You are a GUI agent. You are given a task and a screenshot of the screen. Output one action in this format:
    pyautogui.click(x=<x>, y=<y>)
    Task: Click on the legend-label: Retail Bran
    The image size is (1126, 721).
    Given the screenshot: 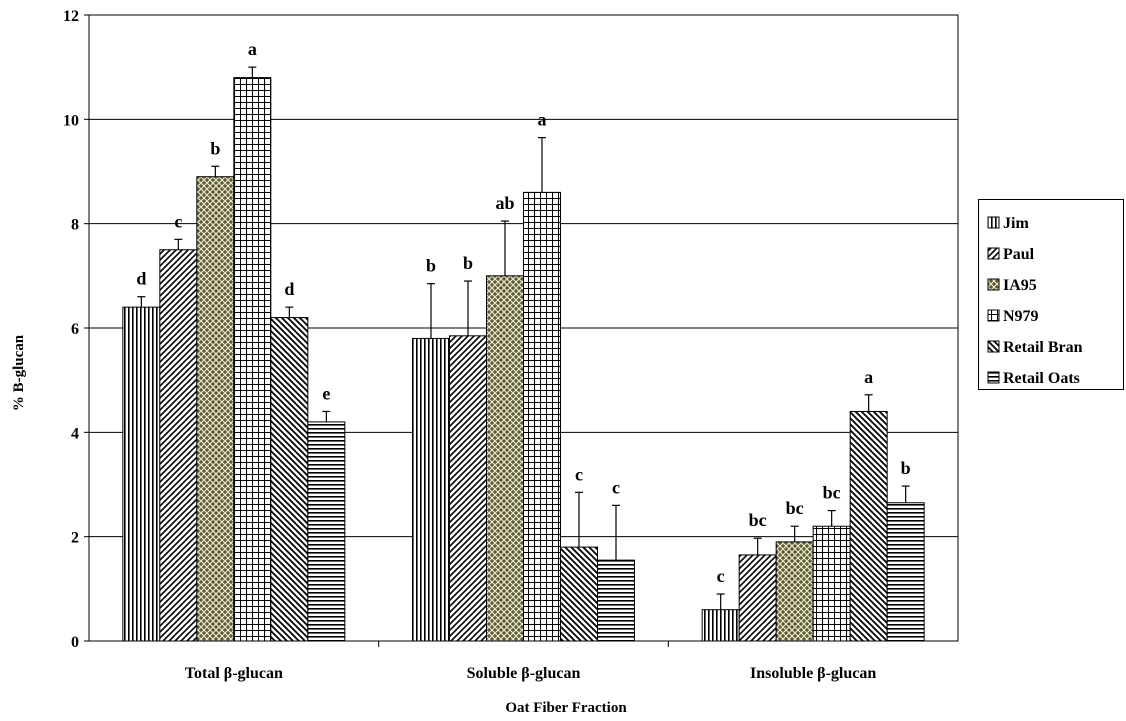 What is the action you would take?
    pyautogui.click(x=1043, y=347)
    